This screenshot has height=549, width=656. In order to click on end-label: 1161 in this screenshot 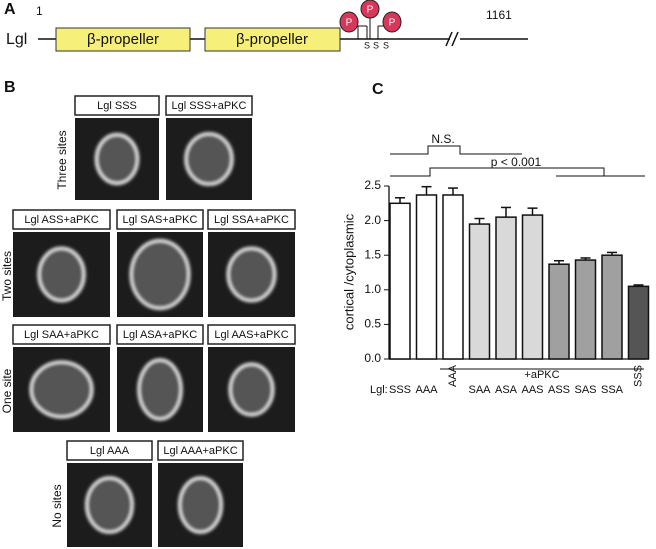, I will do `click(499, 15)`.